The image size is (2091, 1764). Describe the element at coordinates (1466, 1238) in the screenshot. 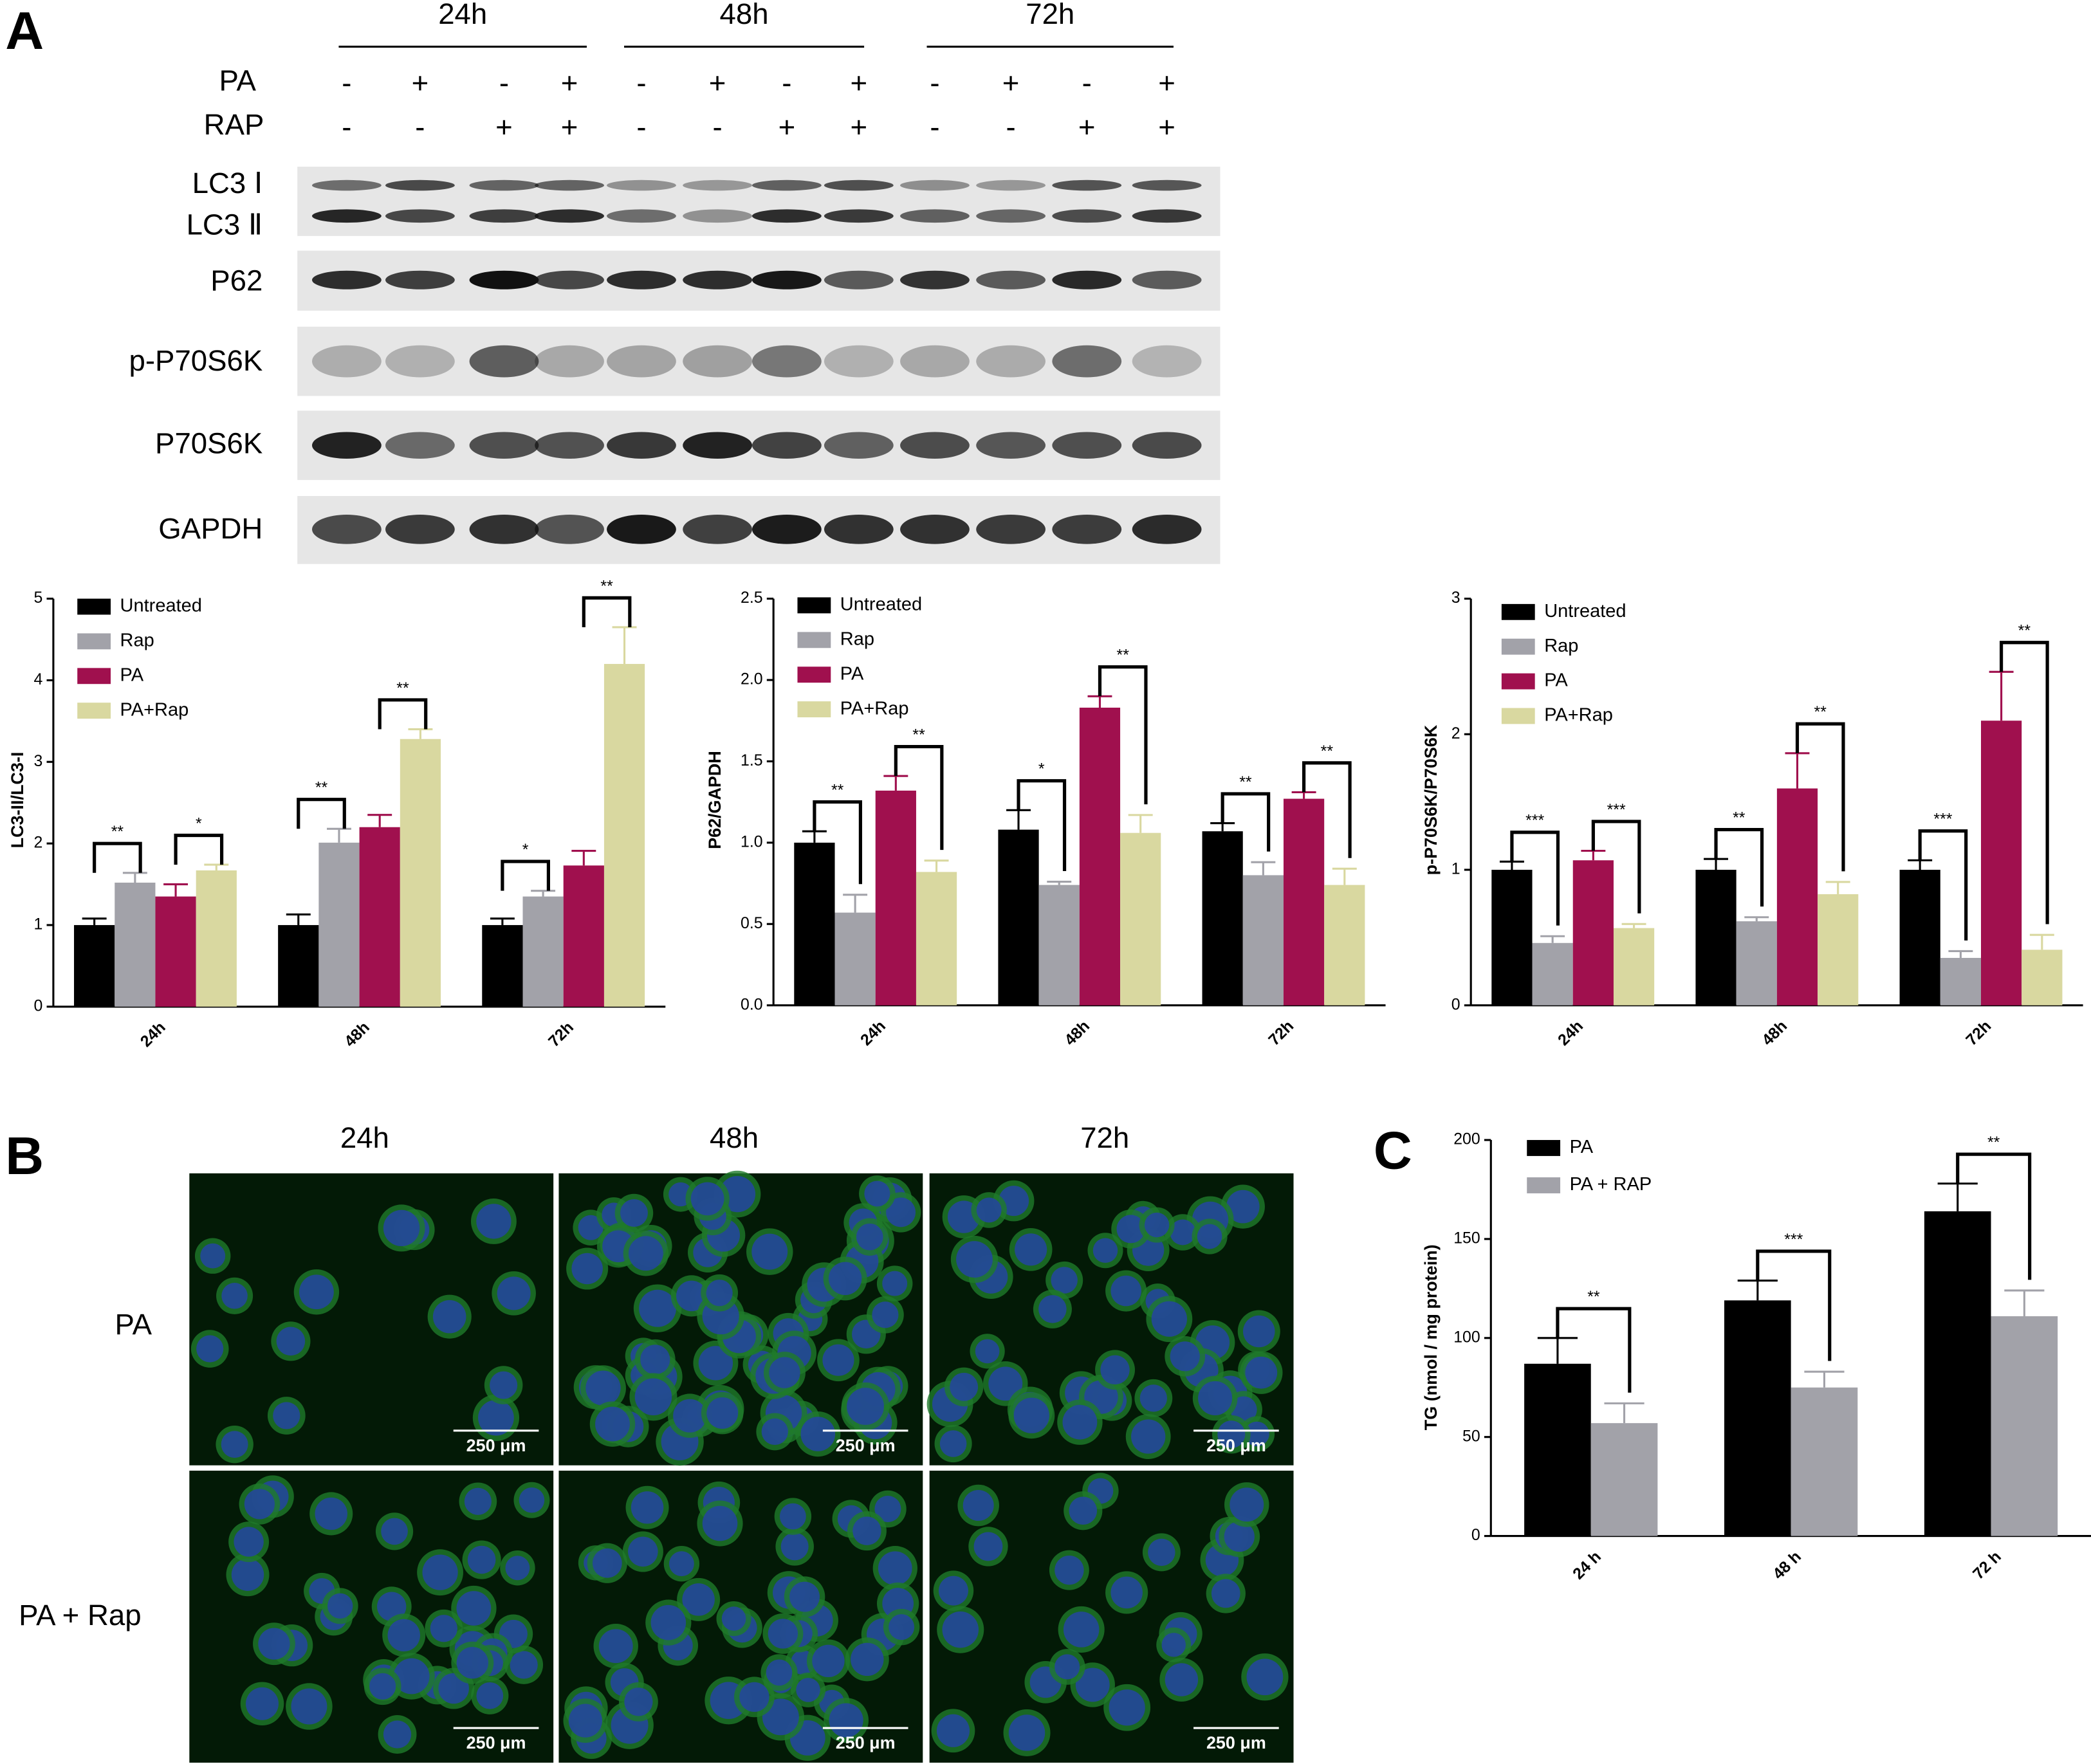

I see `y-tick-label: 150` at that location.